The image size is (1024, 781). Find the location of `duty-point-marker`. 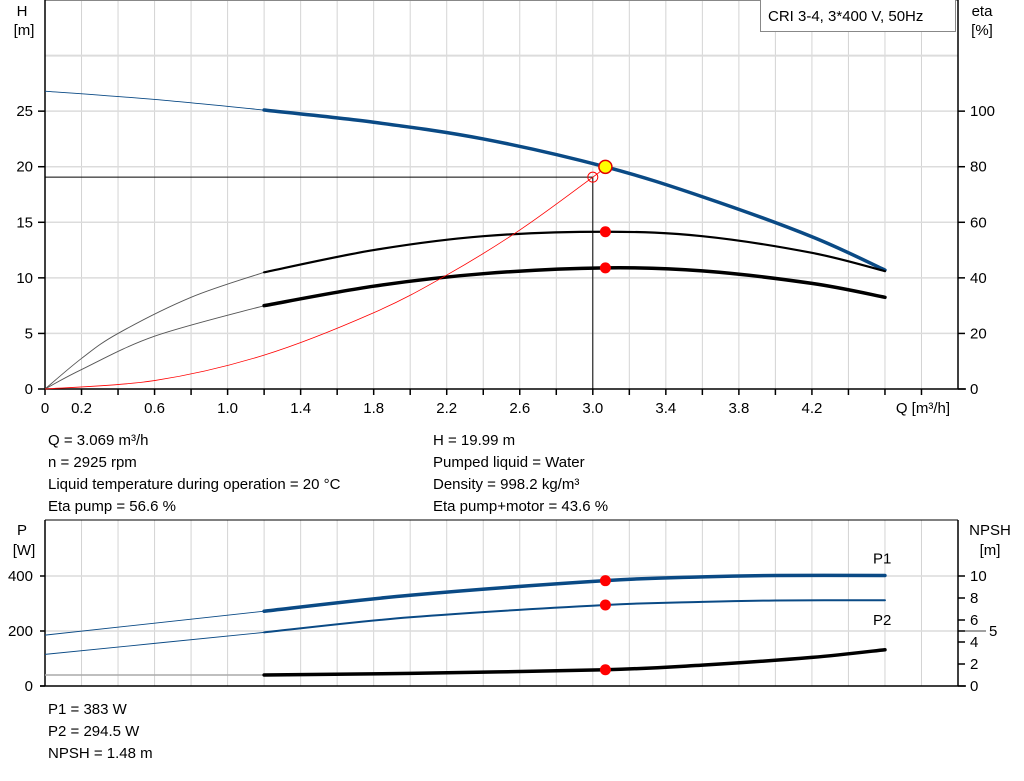

duty-point-marker is located at coordinates (593, 177).